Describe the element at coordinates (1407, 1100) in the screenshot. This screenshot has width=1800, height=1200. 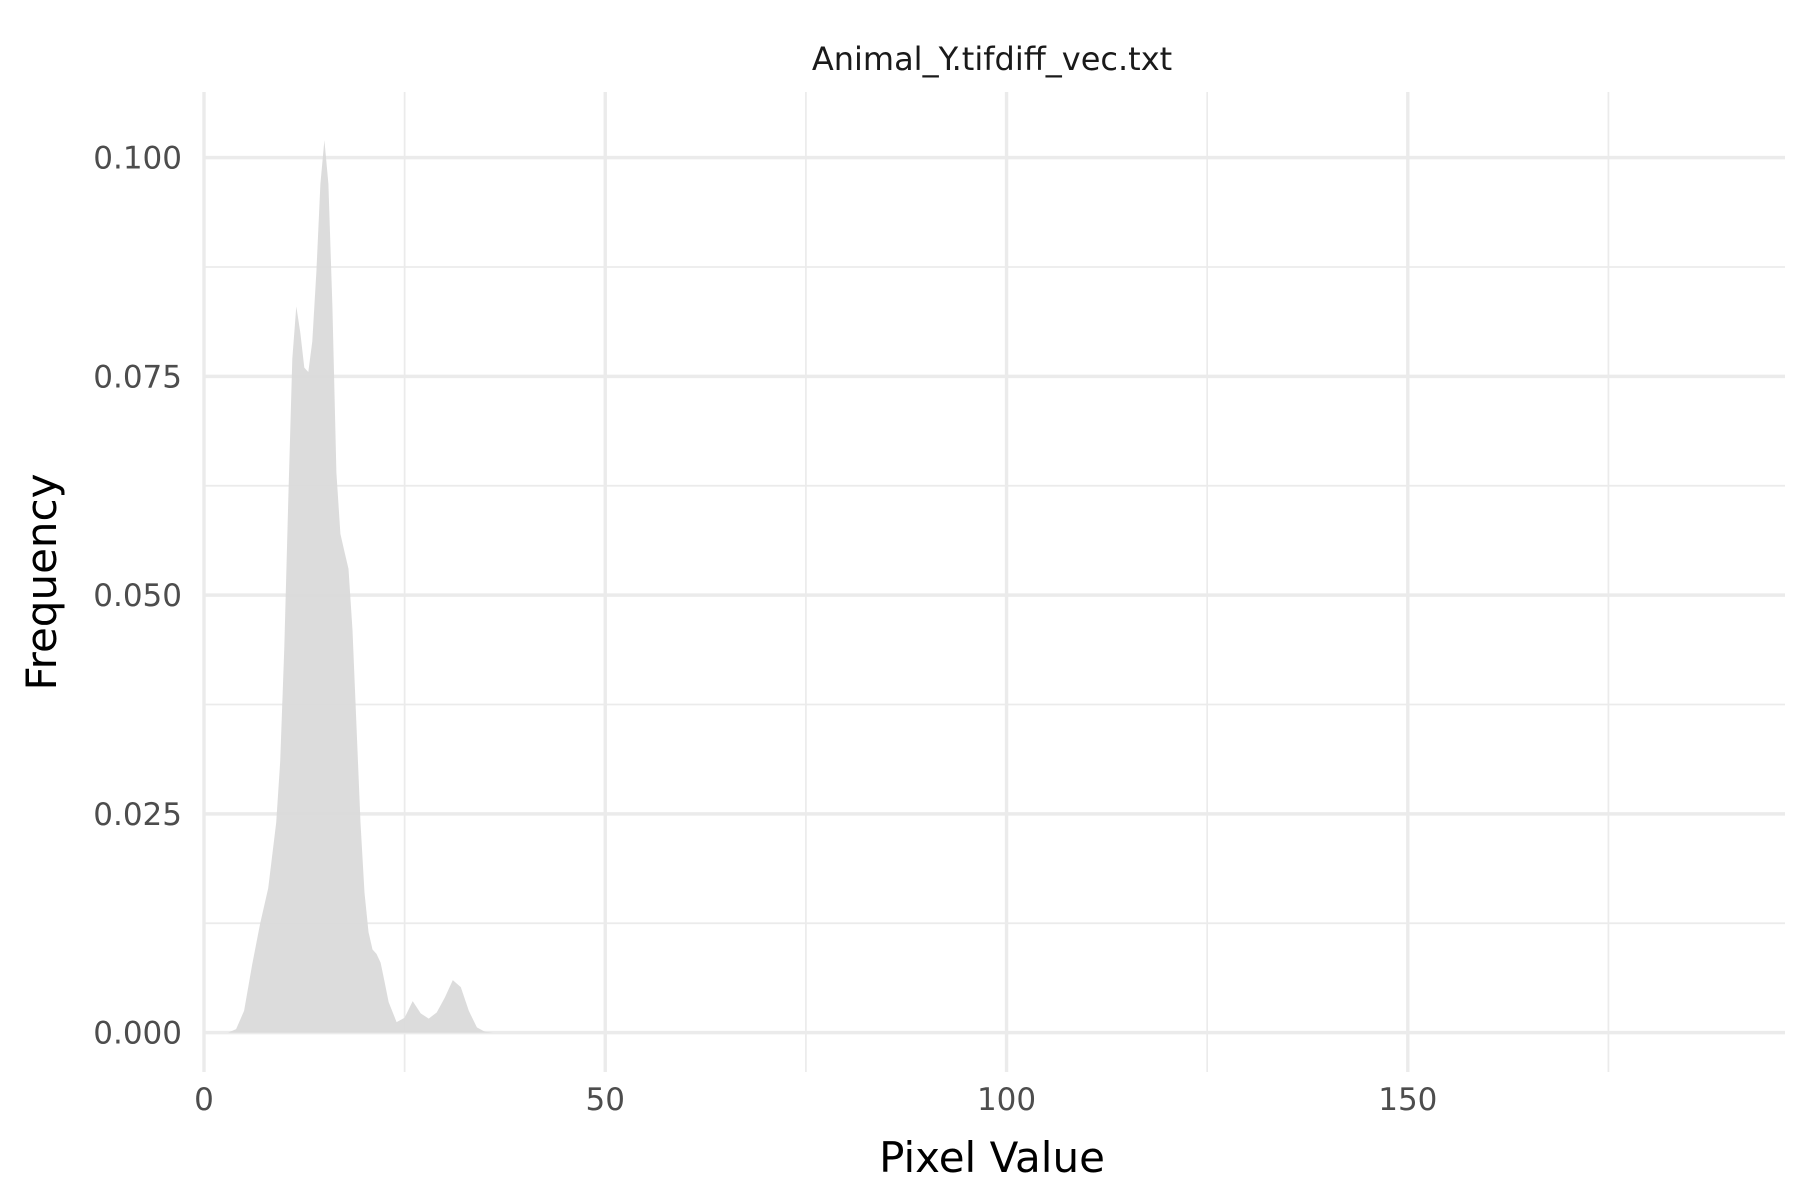
I see `x-tick-label: 150` at that location.